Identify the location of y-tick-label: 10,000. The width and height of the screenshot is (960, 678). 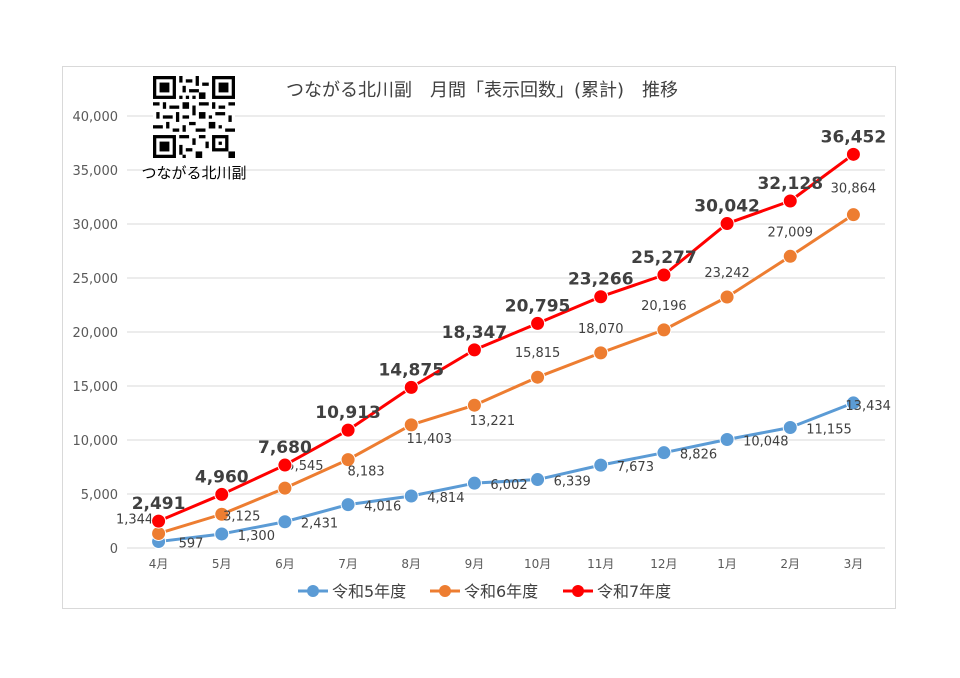
(96, 441).